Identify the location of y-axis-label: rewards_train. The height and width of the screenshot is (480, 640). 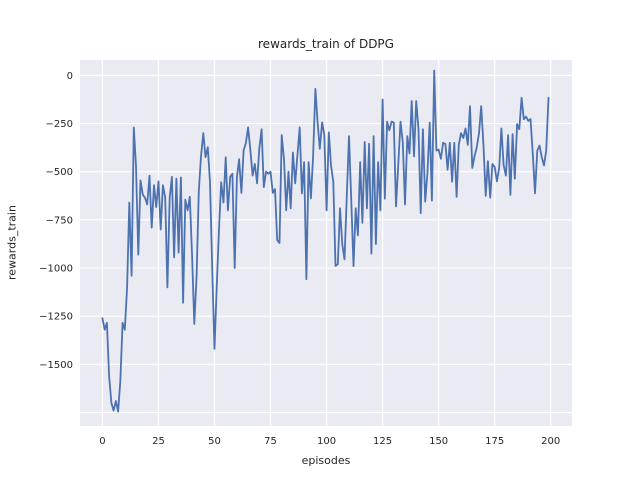
(12, 243).